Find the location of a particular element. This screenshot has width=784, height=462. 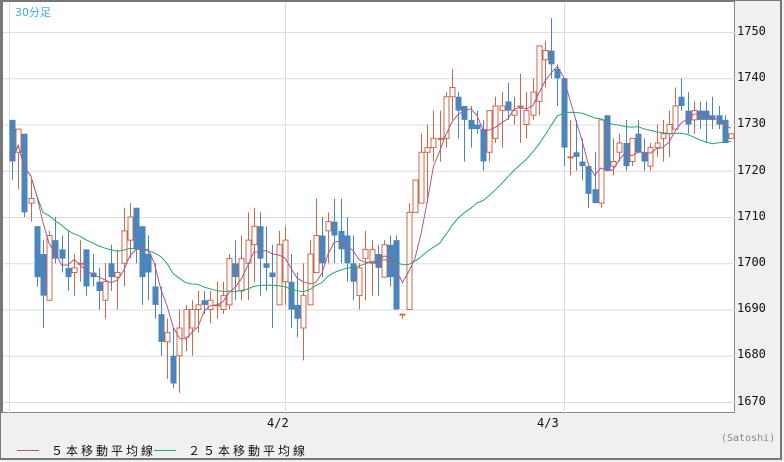

y-tick-1670: 1670 is located at coordinates (751, 401).